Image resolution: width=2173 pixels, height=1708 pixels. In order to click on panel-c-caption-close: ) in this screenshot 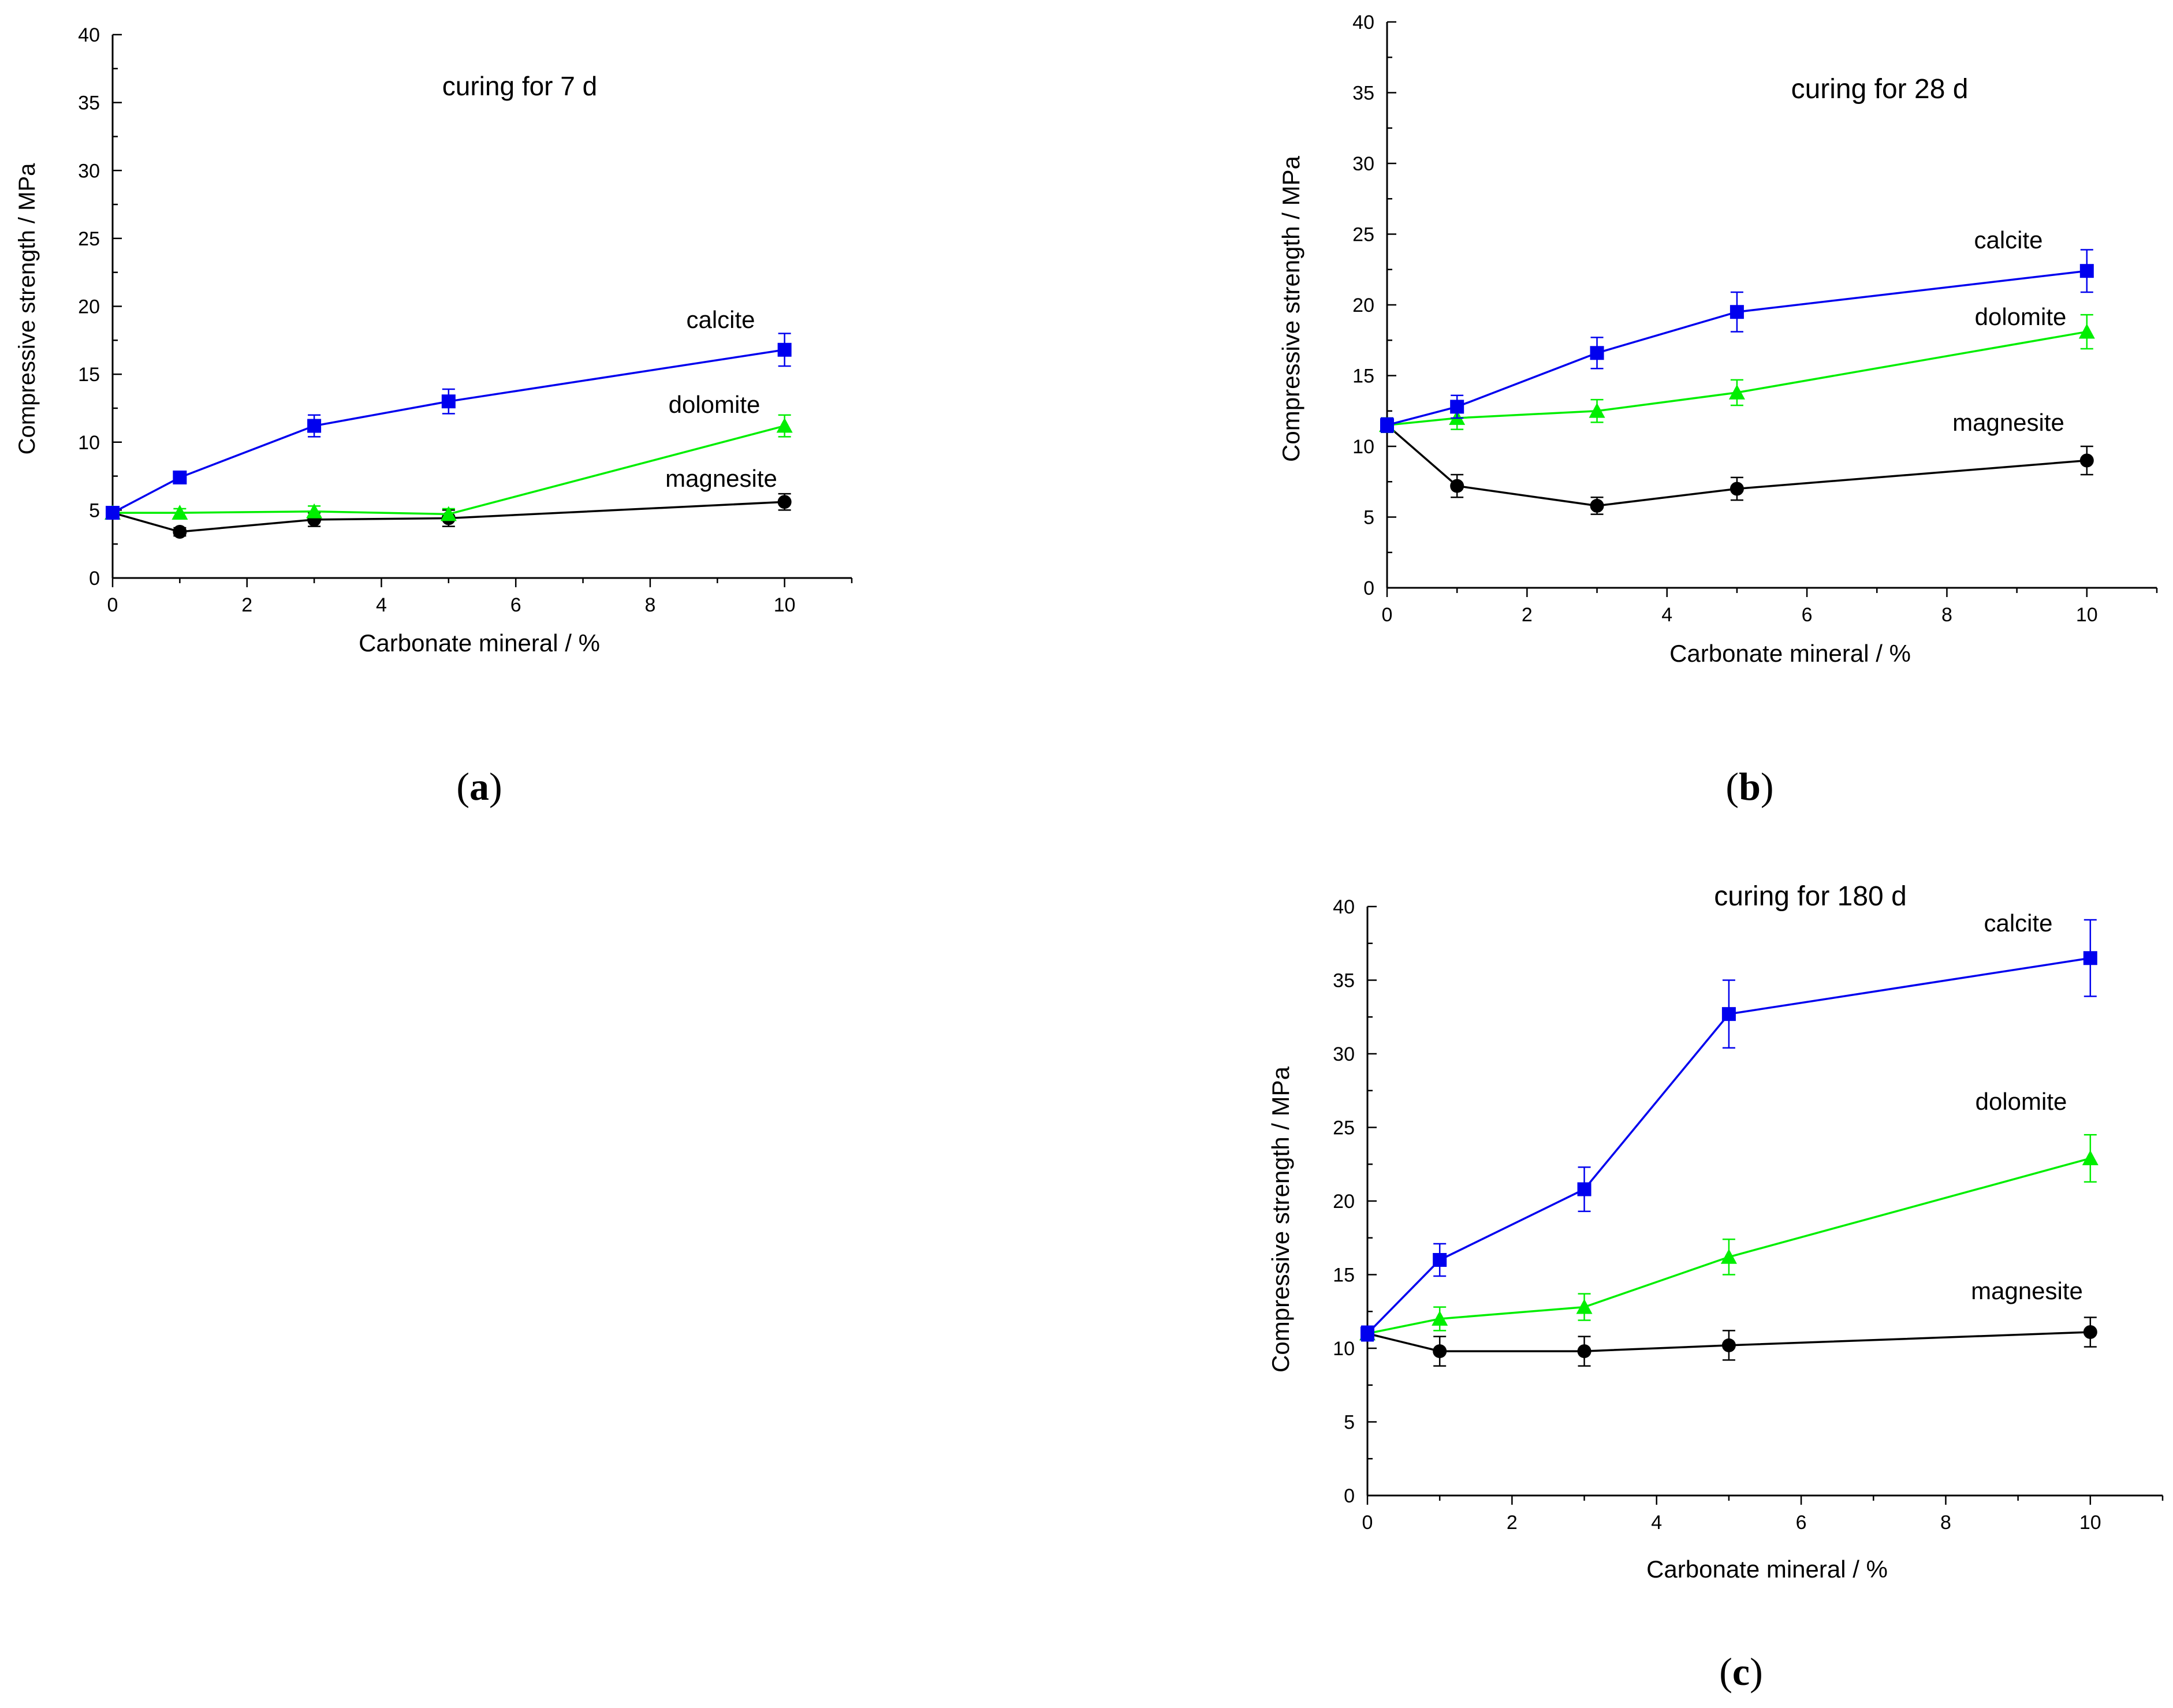, I will do `click(1756, 1672)`.